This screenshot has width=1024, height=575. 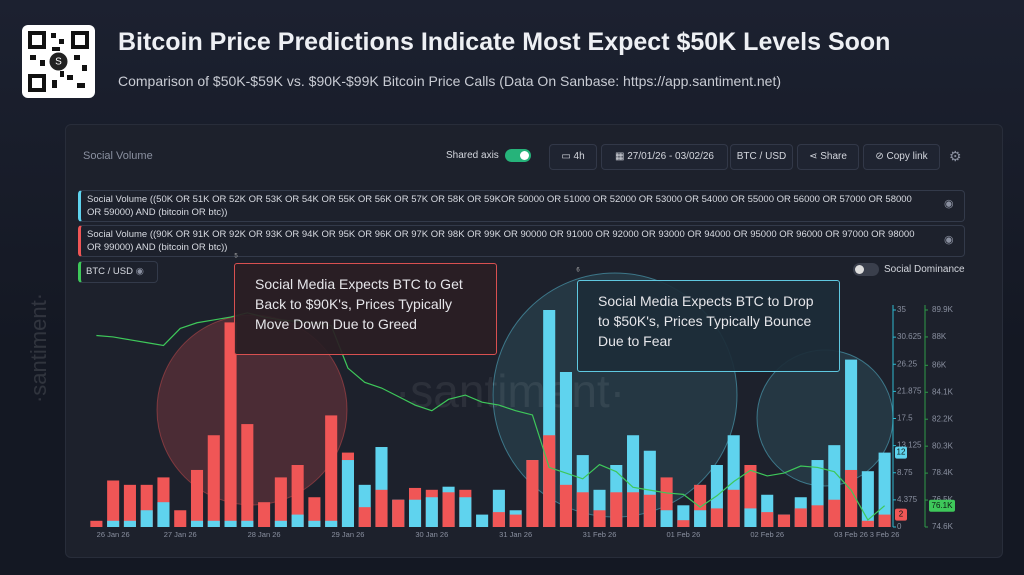 I want to click on event-marker: 6, so click(x=578, y=271).